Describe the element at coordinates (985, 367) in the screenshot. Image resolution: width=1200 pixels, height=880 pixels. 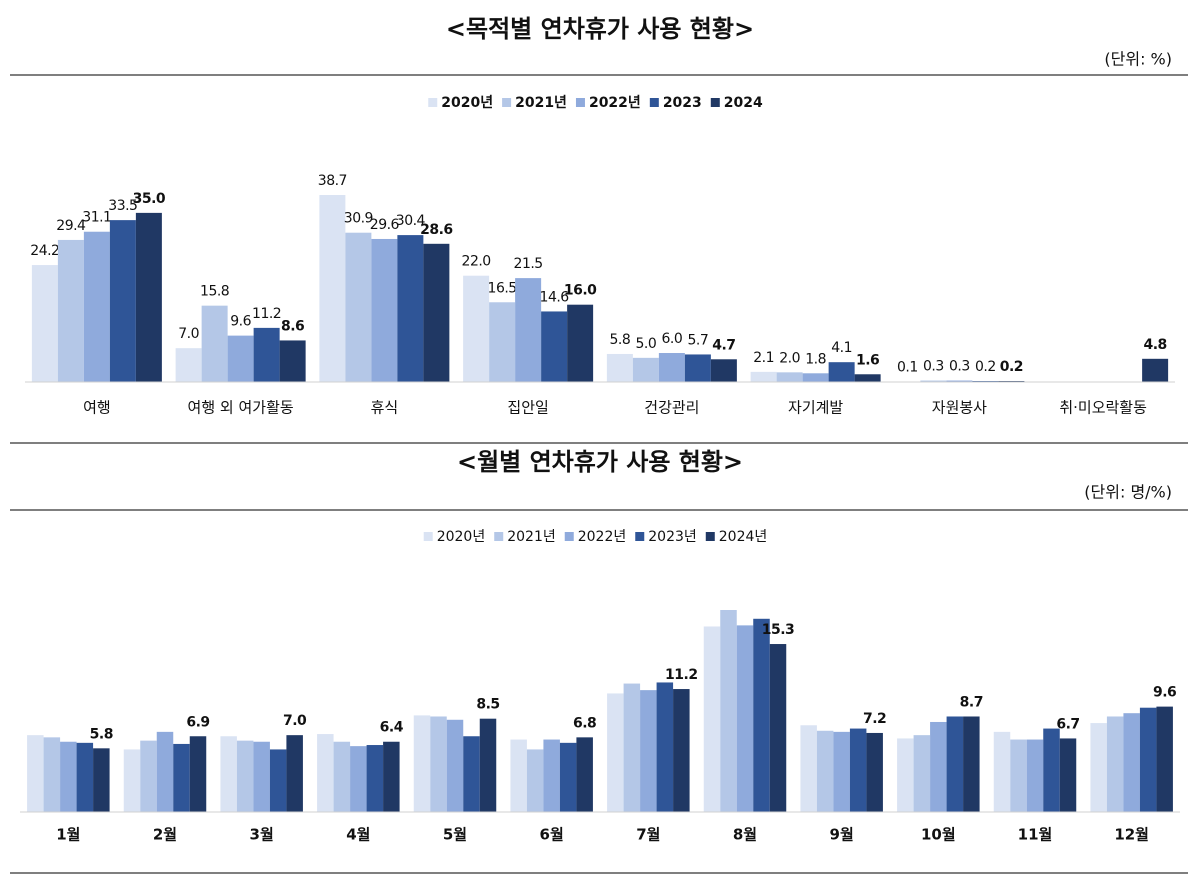
I see `data-label: 0.2` at that location.